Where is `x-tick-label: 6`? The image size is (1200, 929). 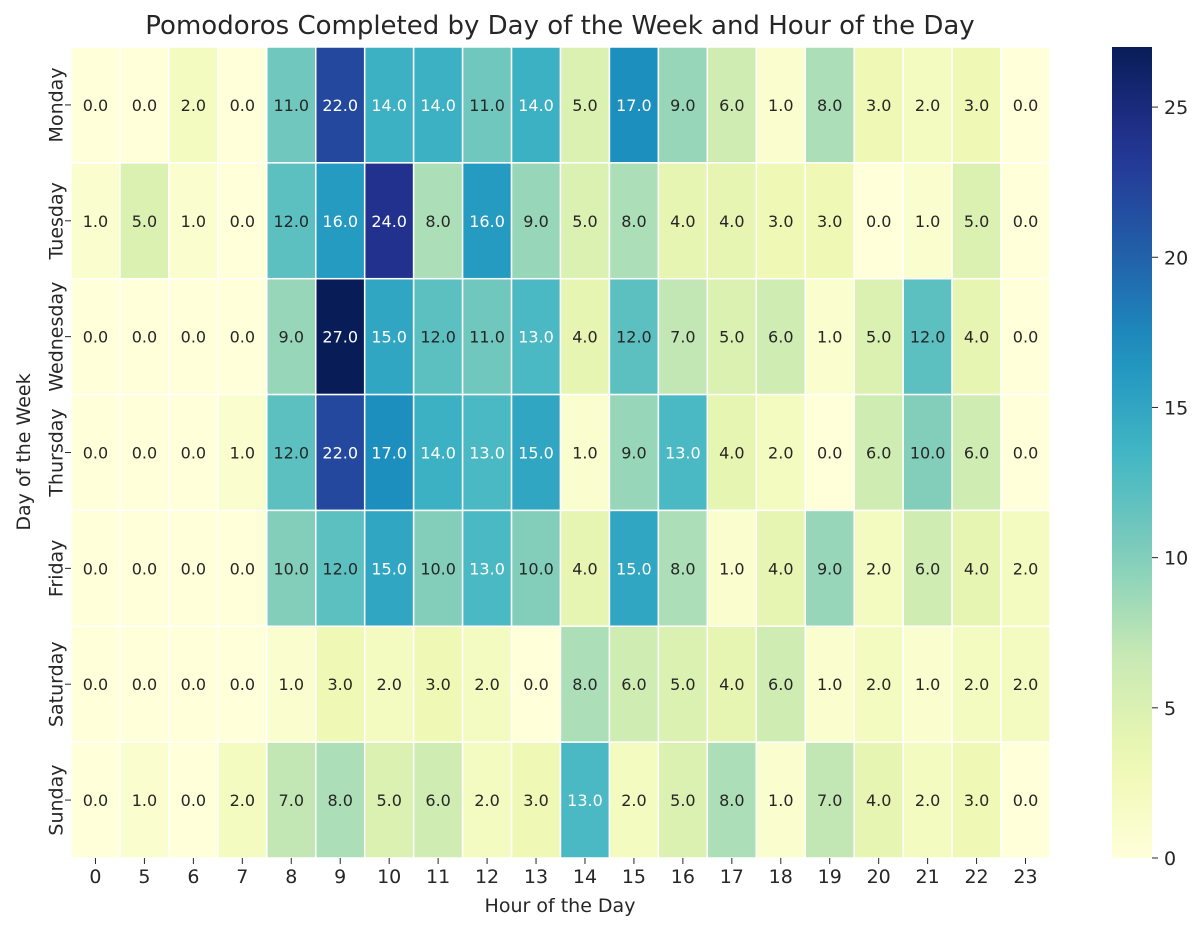 x-tick-label: 6 is located at coordinates (193, 877).